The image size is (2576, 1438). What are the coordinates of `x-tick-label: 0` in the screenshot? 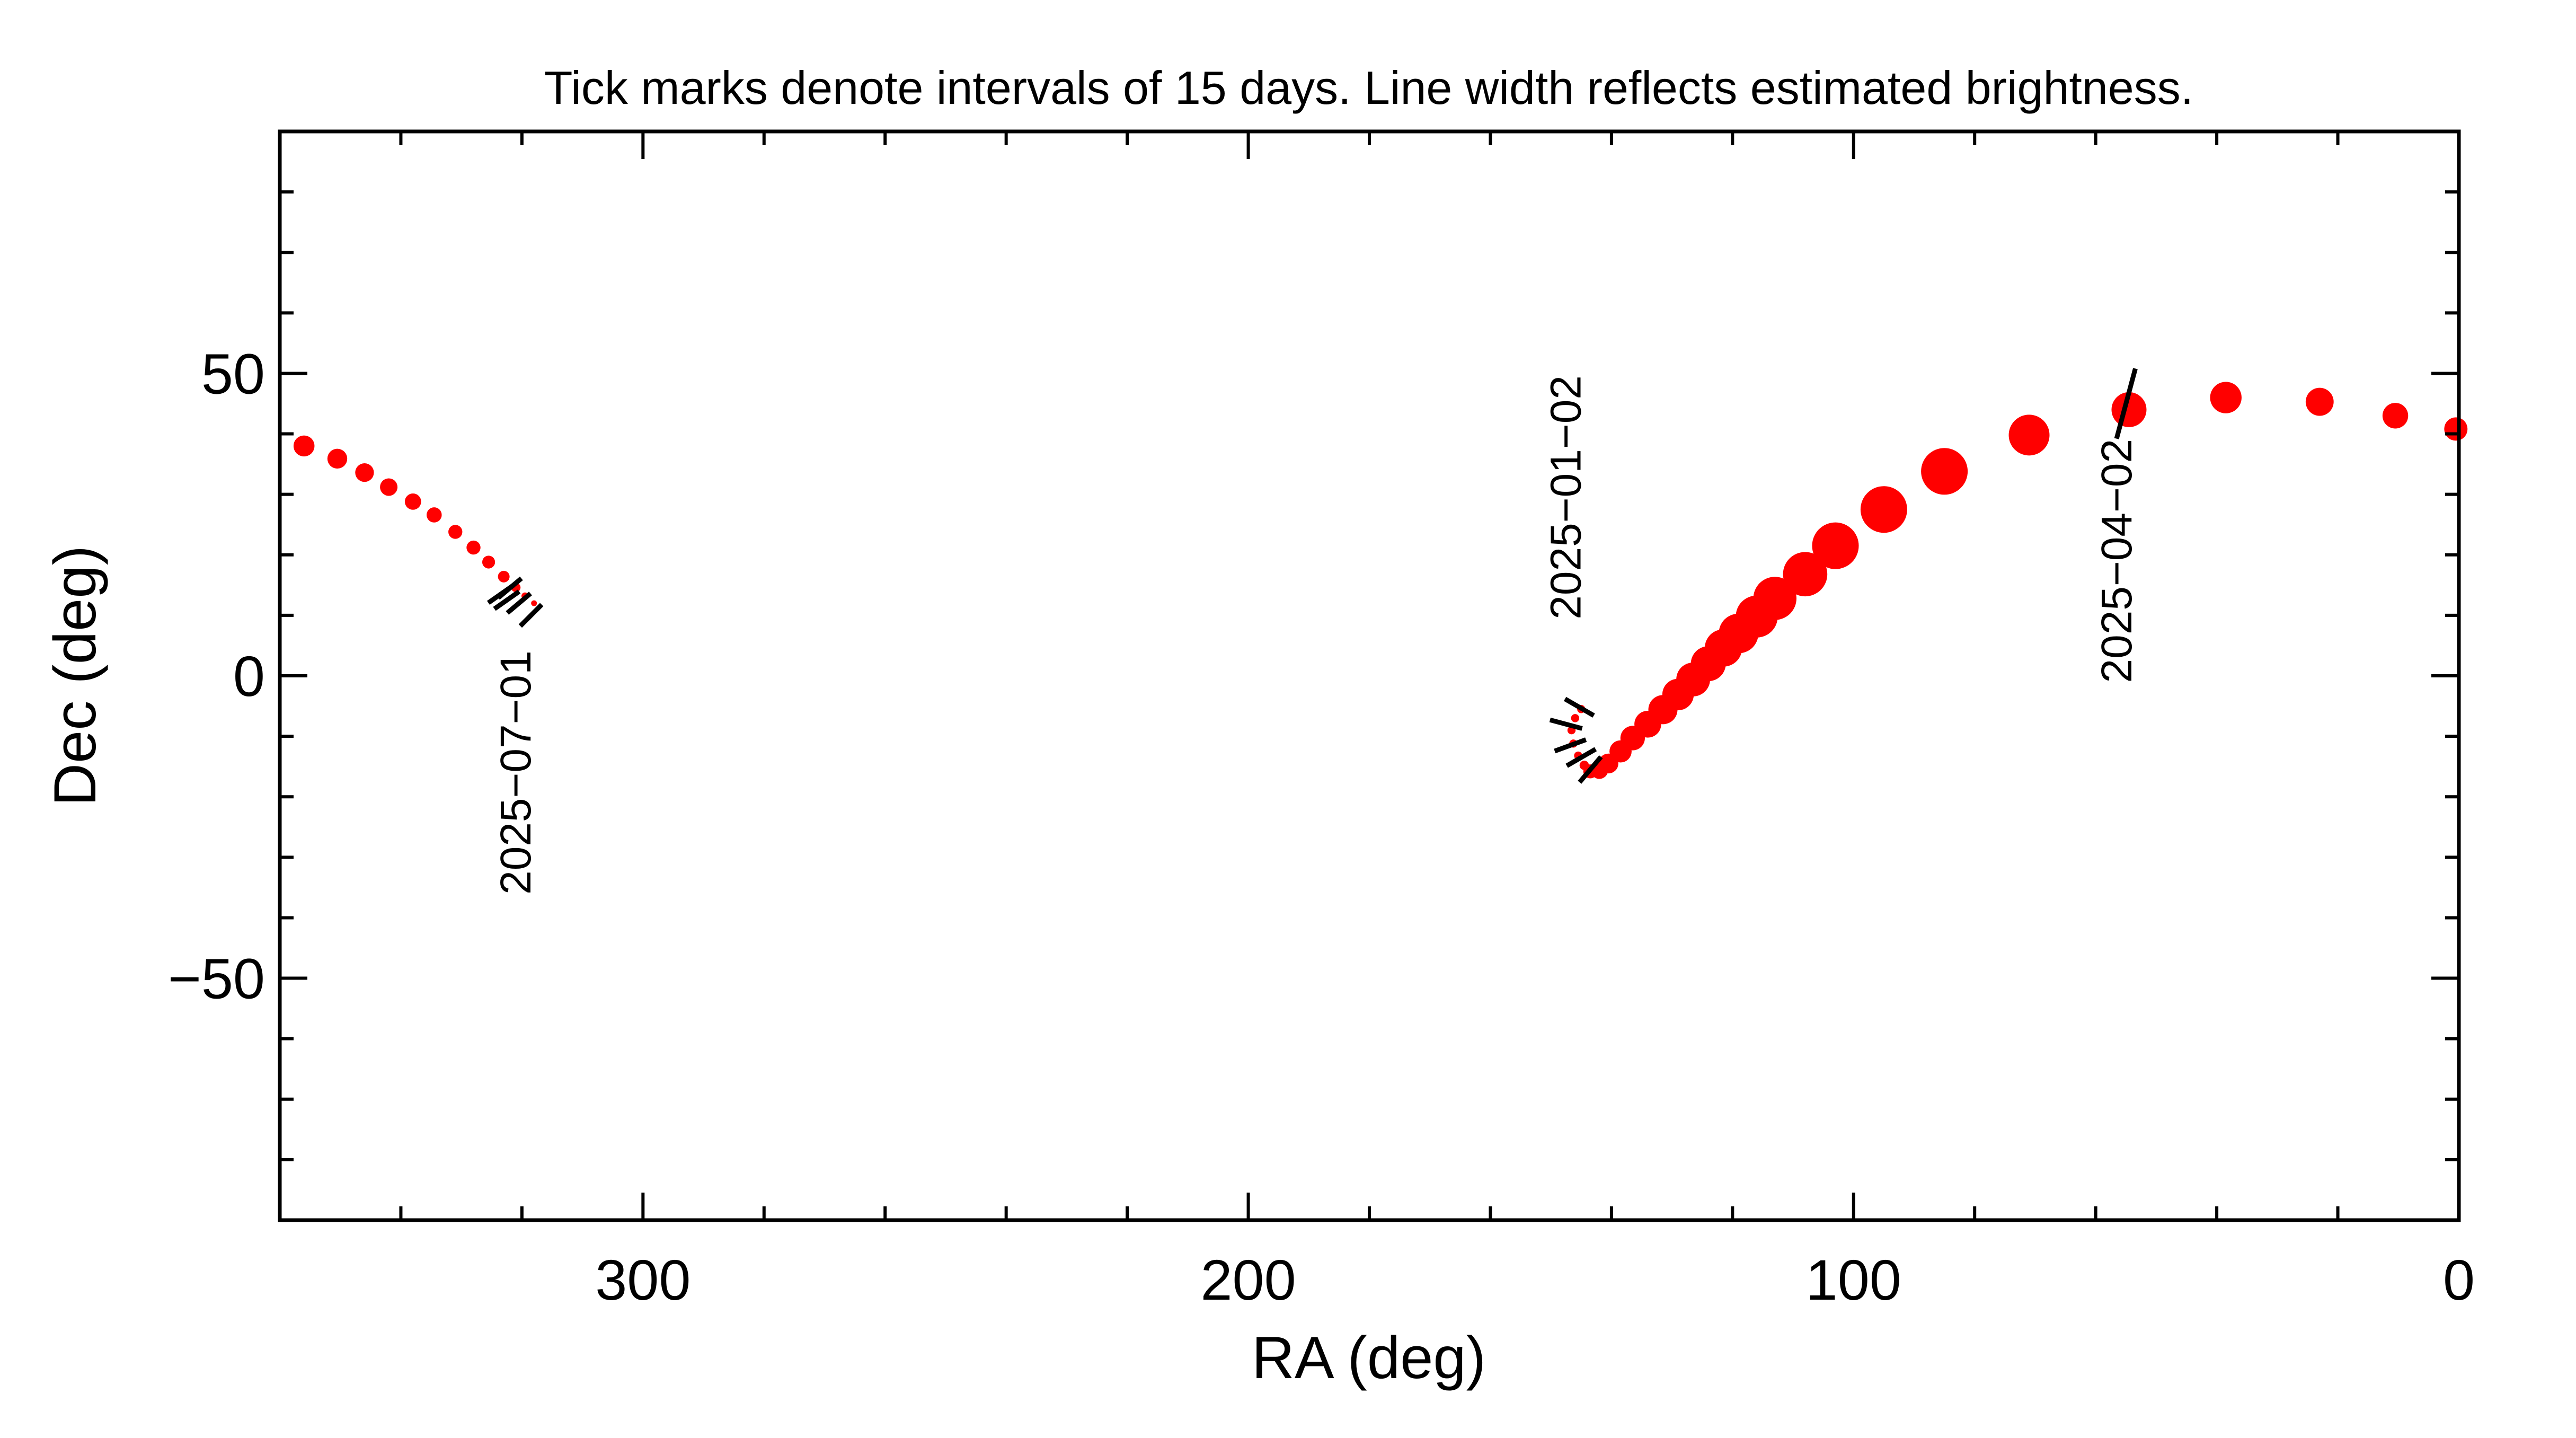 It's located at (2459, 1280).